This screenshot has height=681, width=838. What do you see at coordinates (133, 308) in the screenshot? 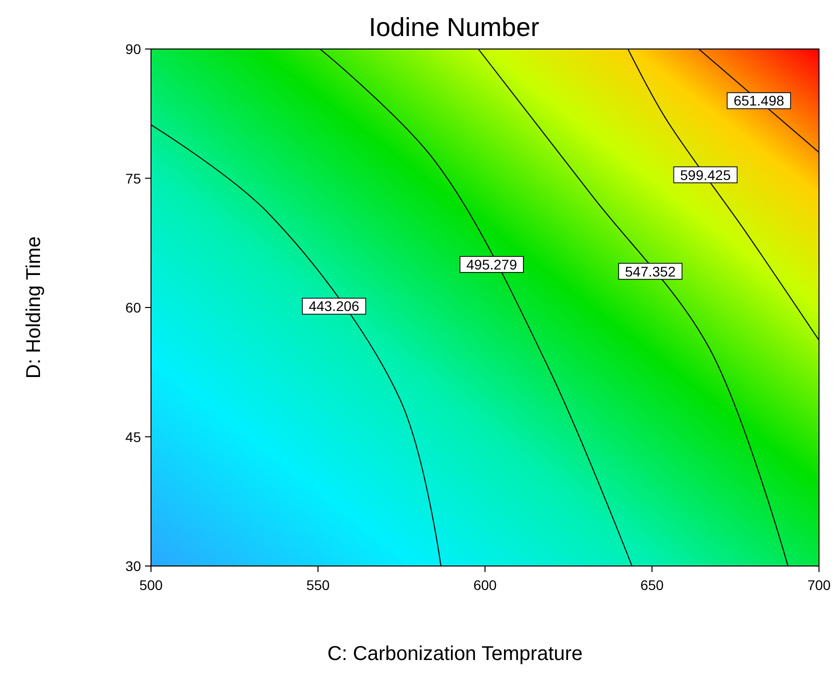
I see `y-tick-label: 60` at bounding box center [133, 308].